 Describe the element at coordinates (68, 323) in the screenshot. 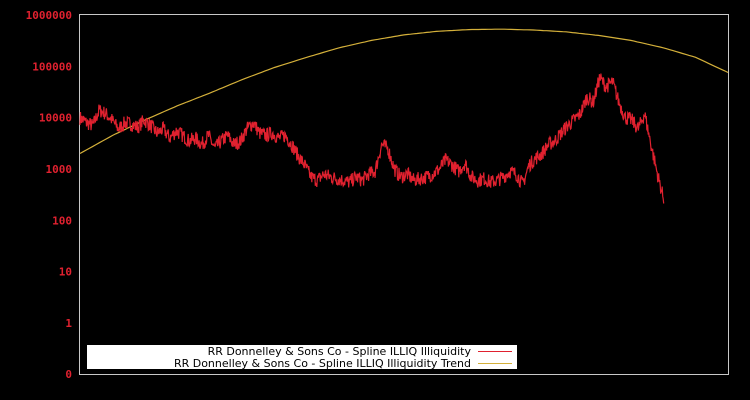

I see `y-tick-label: 1` at that location.